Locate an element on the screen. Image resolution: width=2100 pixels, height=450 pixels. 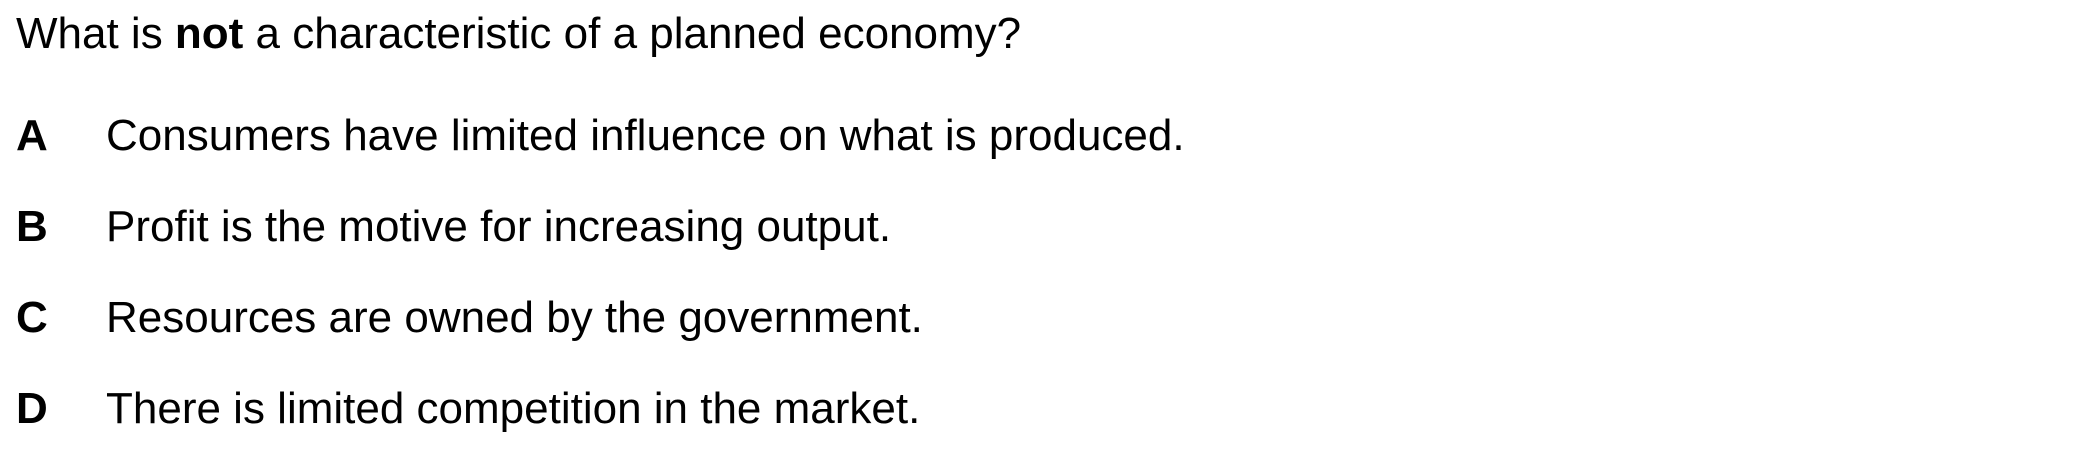
option-letter: B is located at coordinates (32, 226).